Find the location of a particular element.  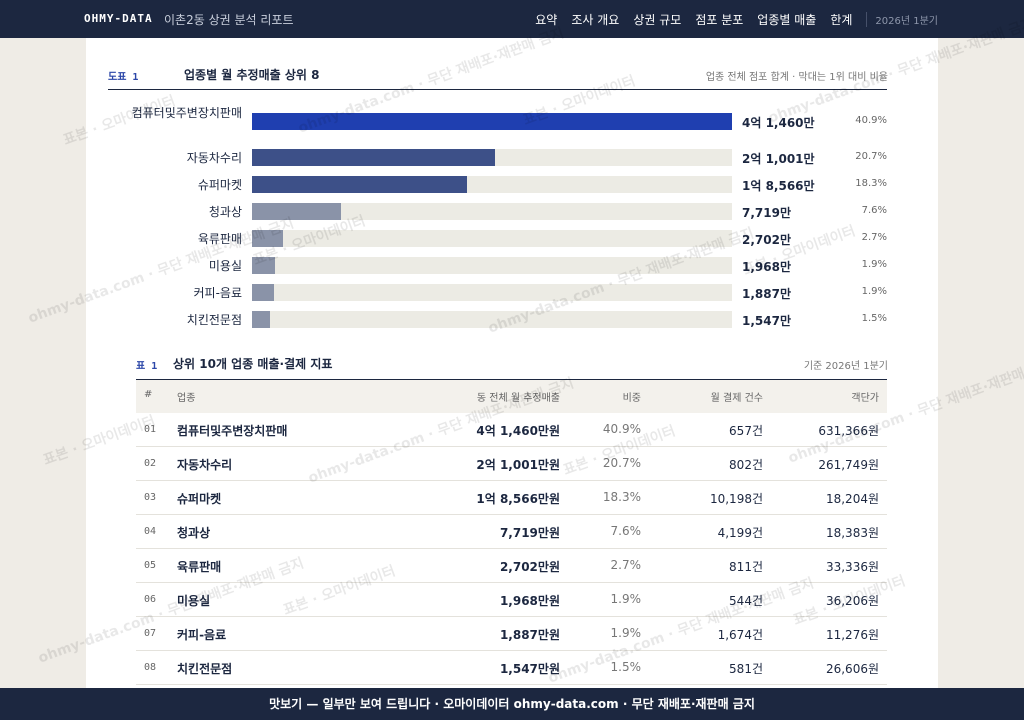

table-cell: 2억 1,001만원 is located at coordinates (518, 465).